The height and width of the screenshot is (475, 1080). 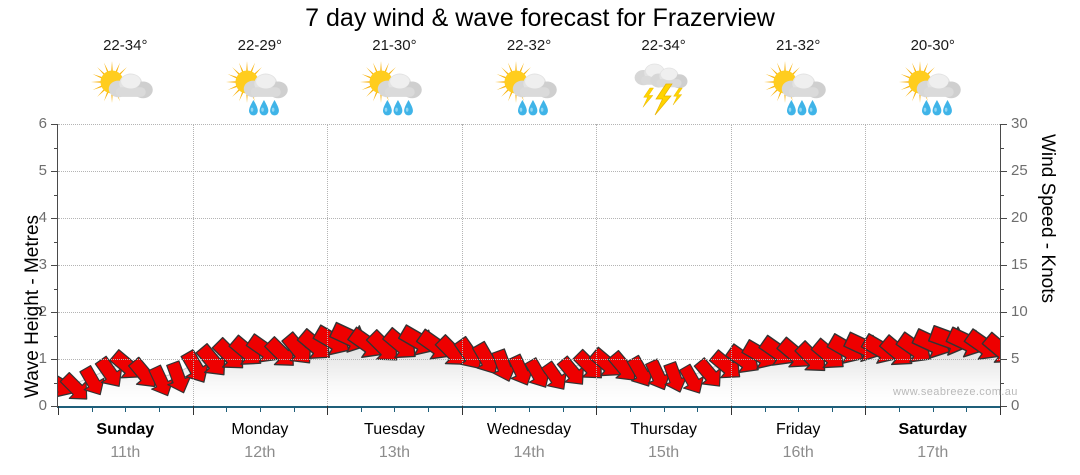 What do you see at coordinates (933, 452) in the screenshot?
I see `day-date-label: 17th` at bounding box center [933, 452].